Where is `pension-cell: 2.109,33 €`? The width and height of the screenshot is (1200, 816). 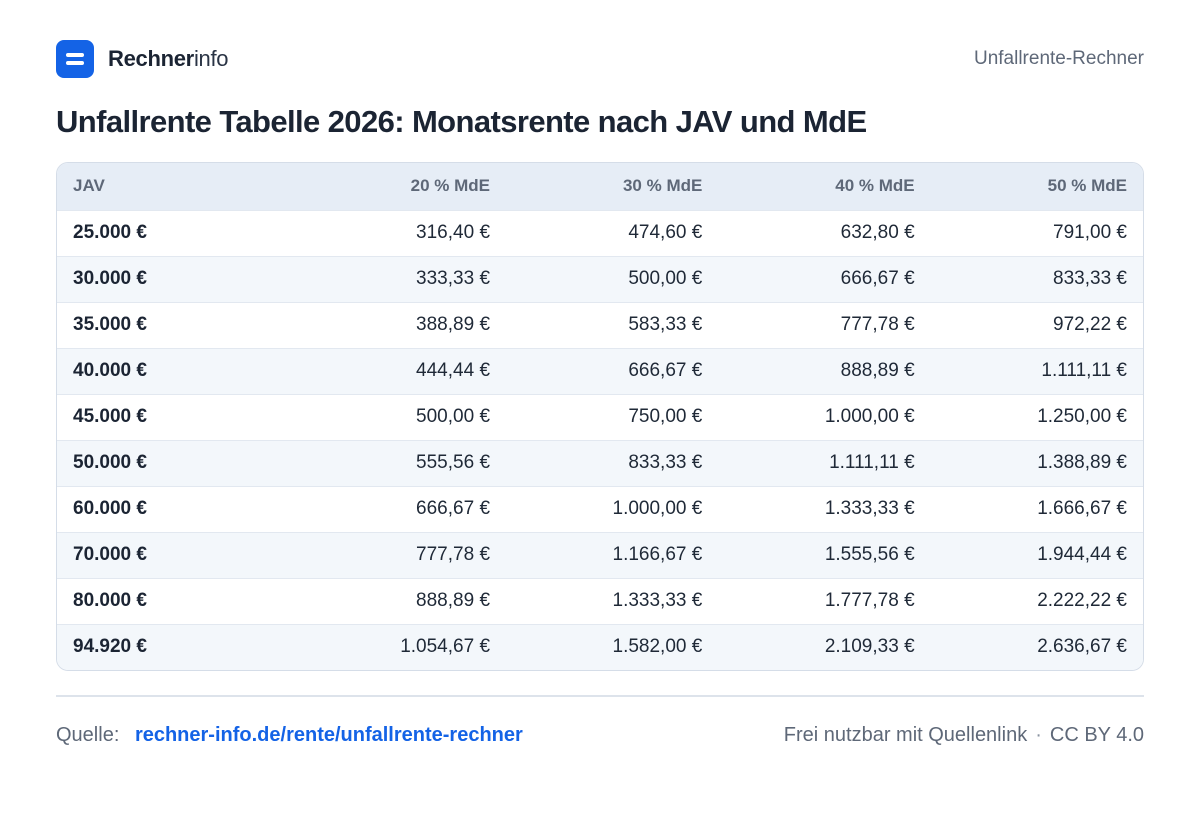 pension-cell: 2.109,33 € is located at coordinates (824, 646).